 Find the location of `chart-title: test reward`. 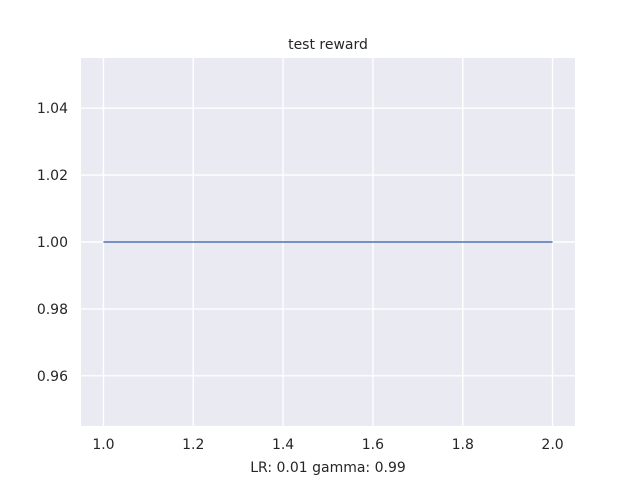

chart-title: test reward is located at coordinates (328, 45).